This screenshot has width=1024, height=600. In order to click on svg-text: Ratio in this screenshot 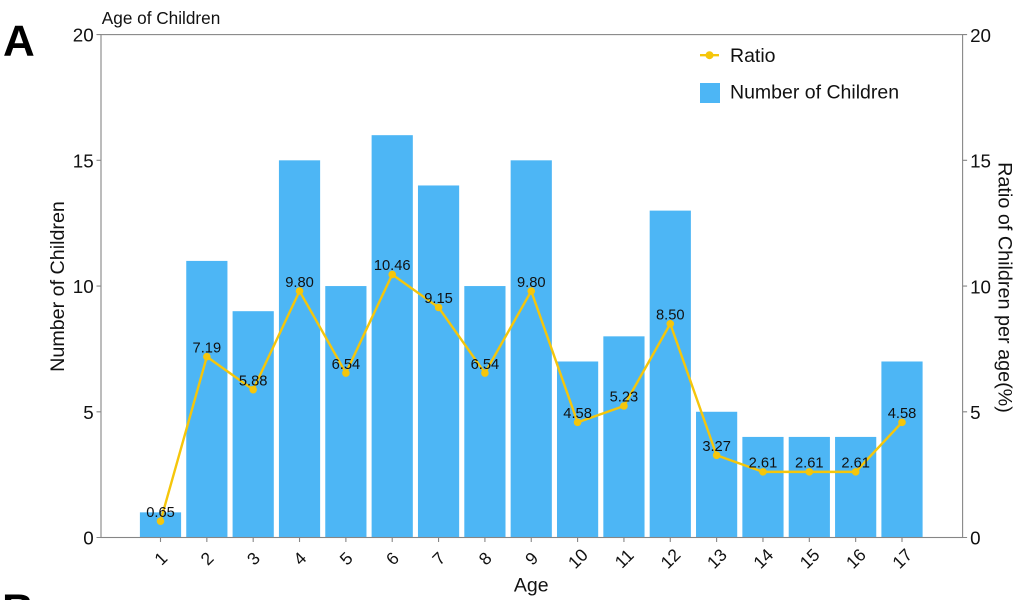, I will do `click(753, 56)`.